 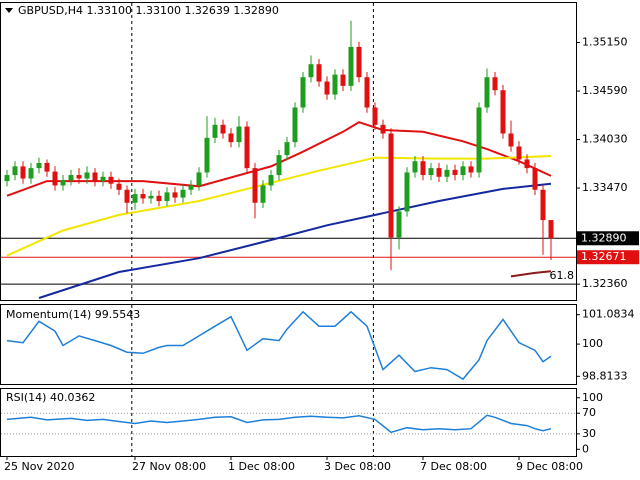 What do you see at coordinates (605, 187) in the screenshot?
I see `y-tick-label: 1.33470` at bounding box center [605, 187].